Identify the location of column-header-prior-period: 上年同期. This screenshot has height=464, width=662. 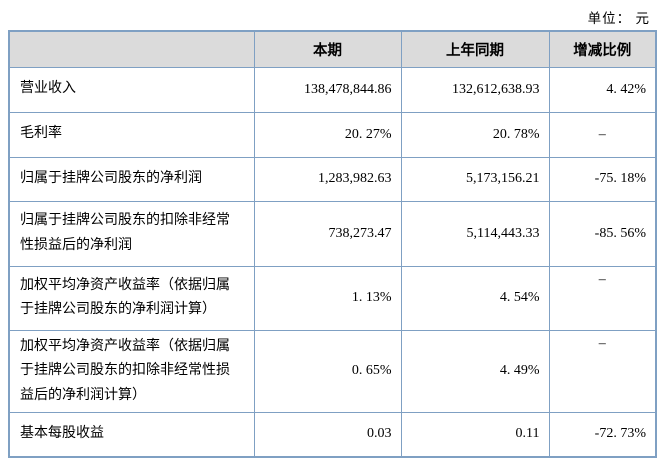
(475, 49).